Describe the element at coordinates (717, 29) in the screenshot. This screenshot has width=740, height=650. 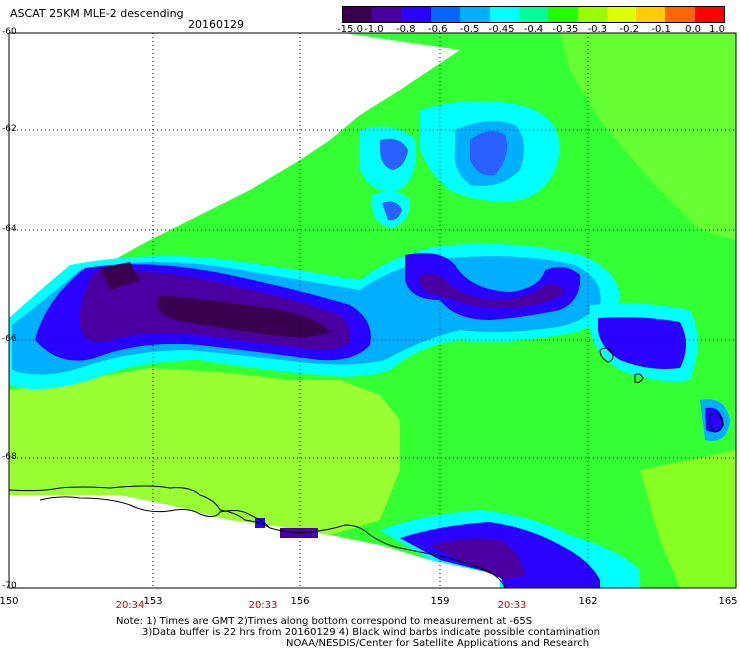
I see `colorbar-tick-label: 1.0` at that location.